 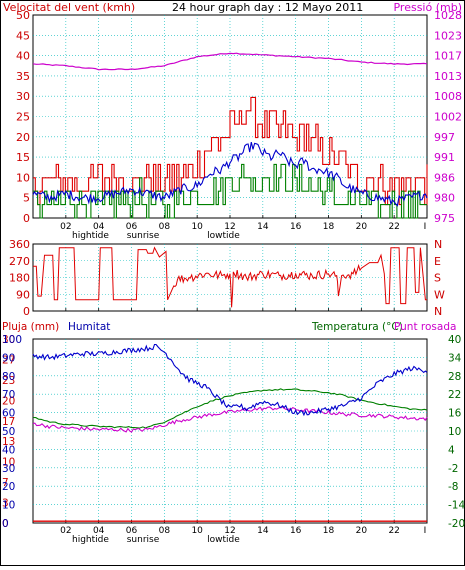 What do you see at coordinates (230, 419) in the screenshot?
I see `dewpoint-line` at bounding box center [230, 419].